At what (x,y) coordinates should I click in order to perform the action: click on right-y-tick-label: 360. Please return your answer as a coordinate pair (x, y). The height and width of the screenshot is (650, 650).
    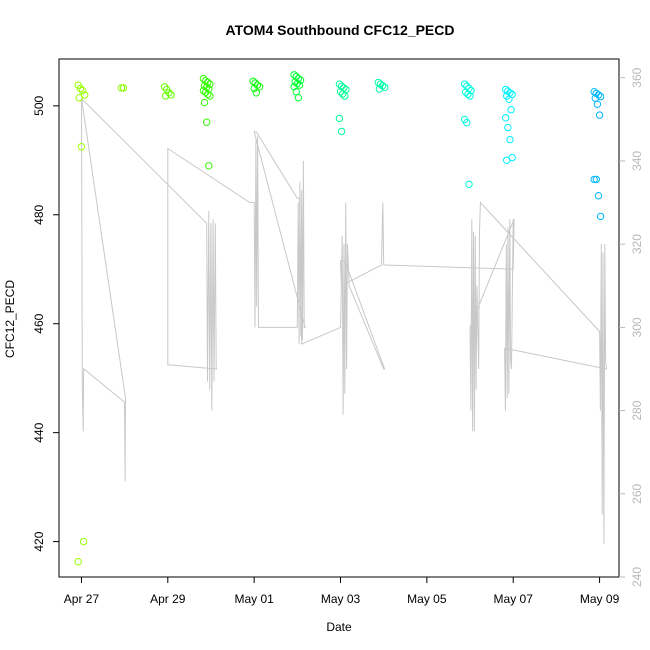
    Looking at the image, I should click on (637, 77).